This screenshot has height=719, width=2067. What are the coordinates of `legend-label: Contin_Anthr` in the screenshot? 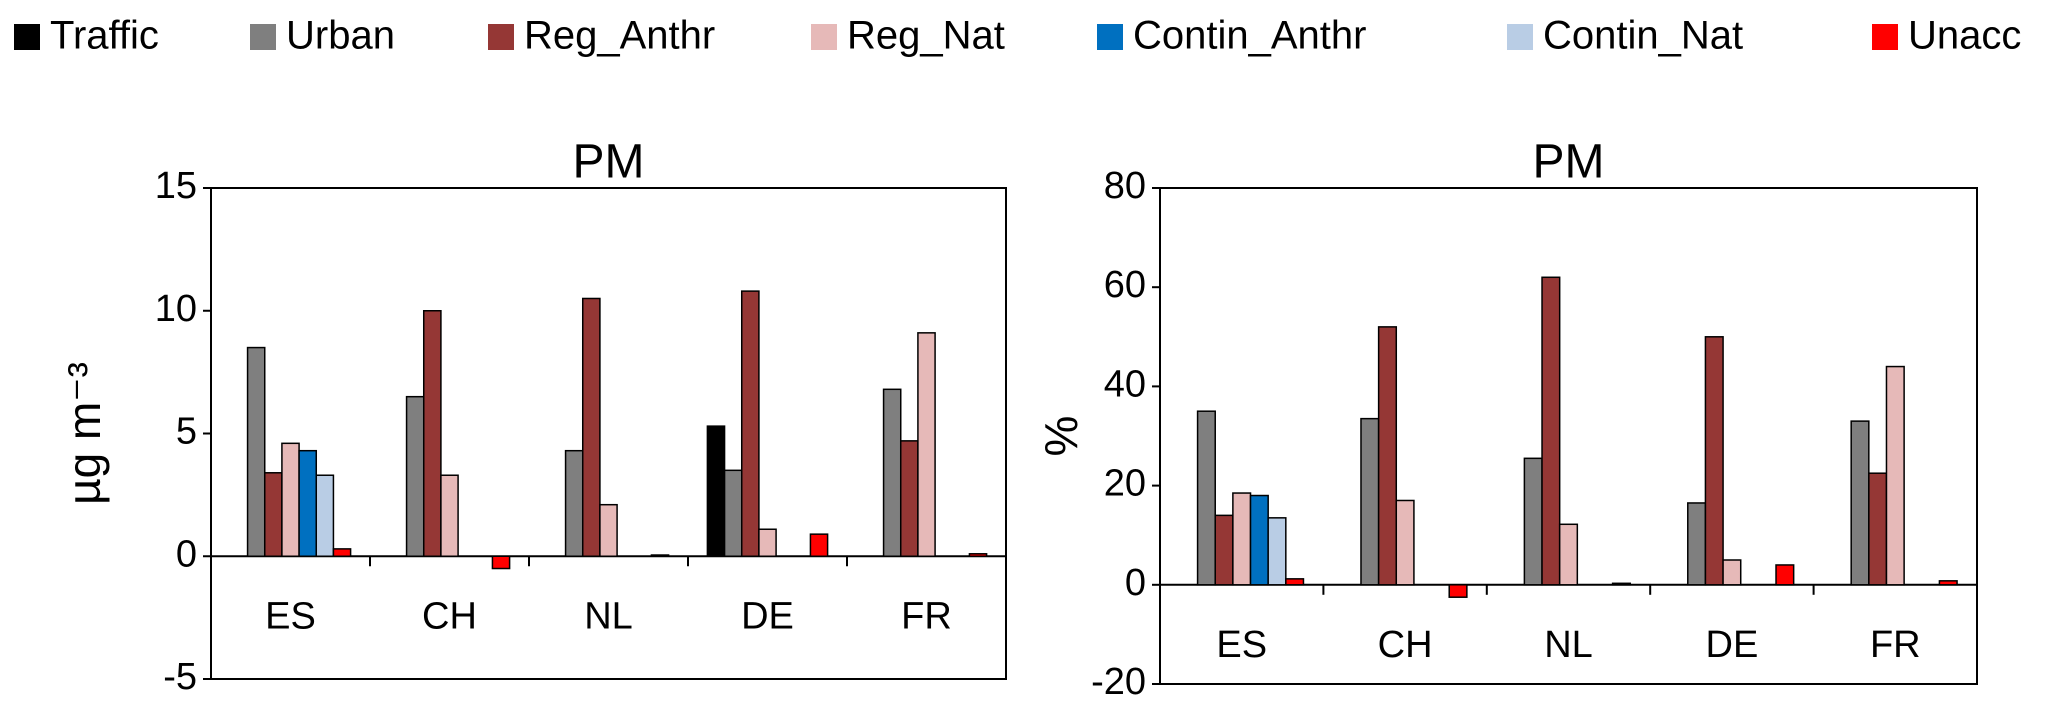 It's located at (1249, 36).